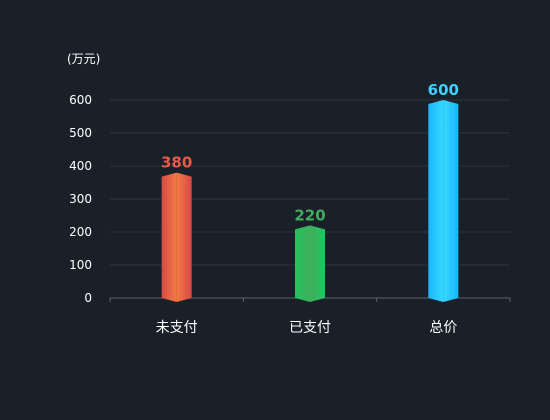 This screenshot has height=420, width=550. I want to click on x-category-label: 已支付, so click(310, 328).